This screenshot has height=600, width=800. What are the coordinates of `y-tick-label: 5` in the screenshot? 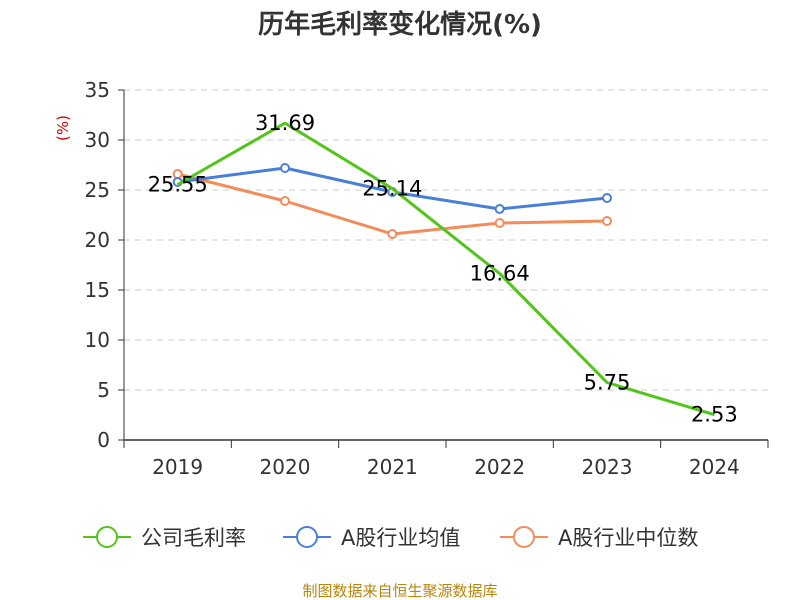 It's located at (103, 390).